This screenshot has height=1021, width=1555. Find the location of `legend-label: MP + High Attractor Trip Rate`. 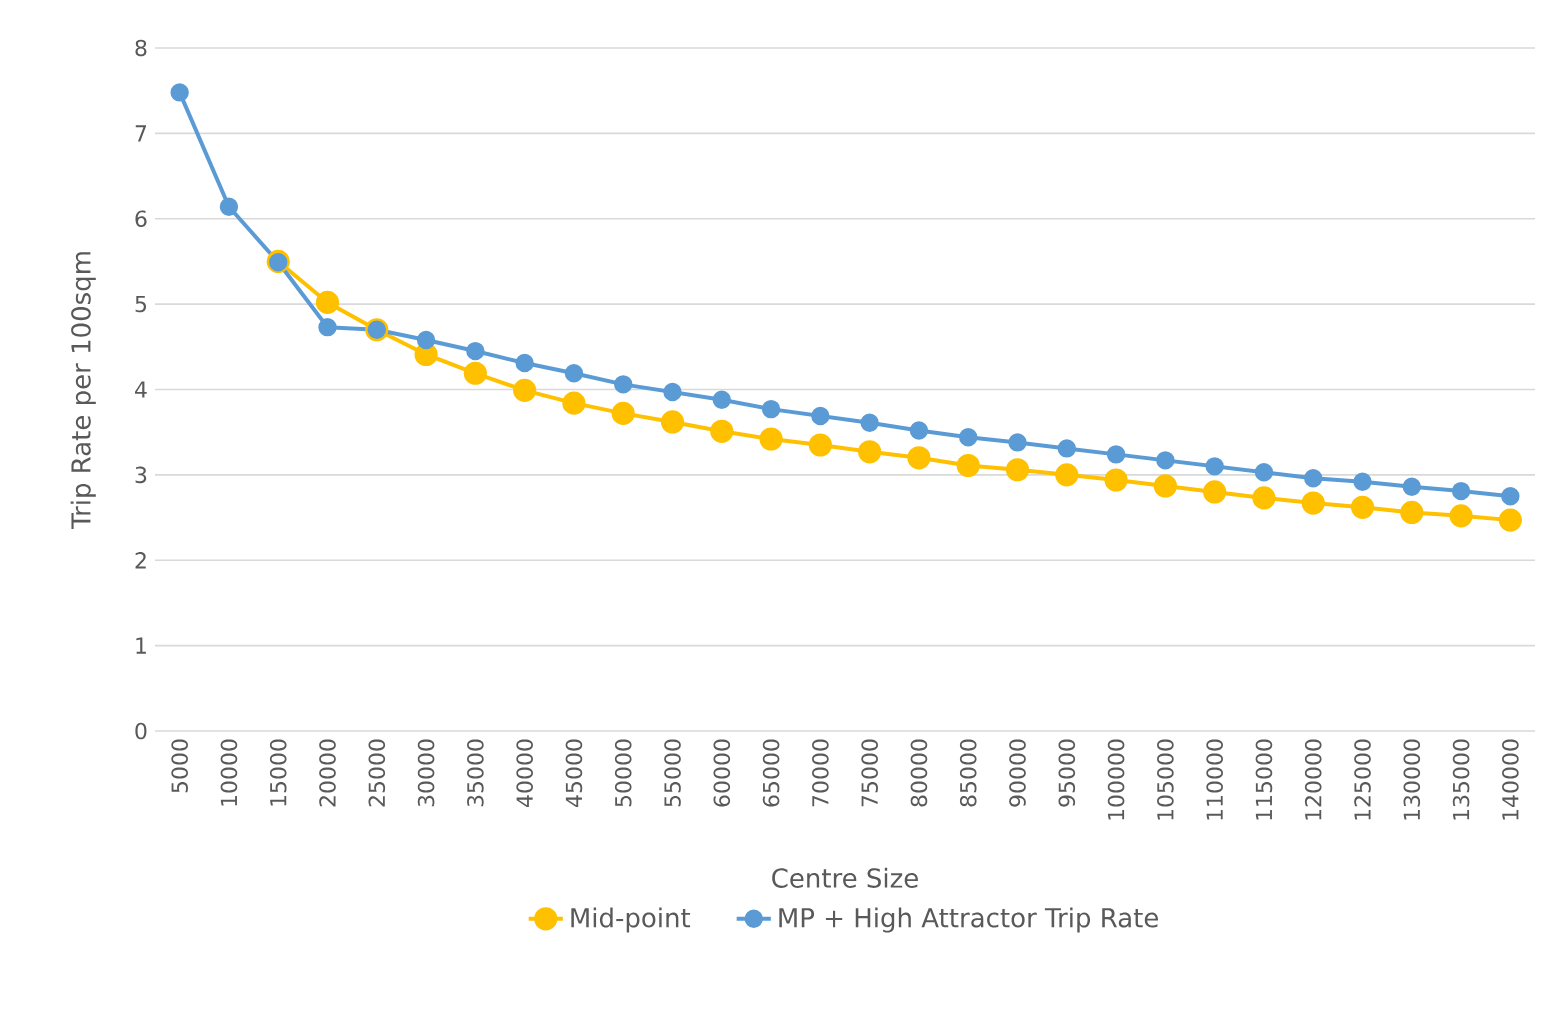

legend-label: MP + High Attractor Trip Rate is located at coordinates (968, 920).